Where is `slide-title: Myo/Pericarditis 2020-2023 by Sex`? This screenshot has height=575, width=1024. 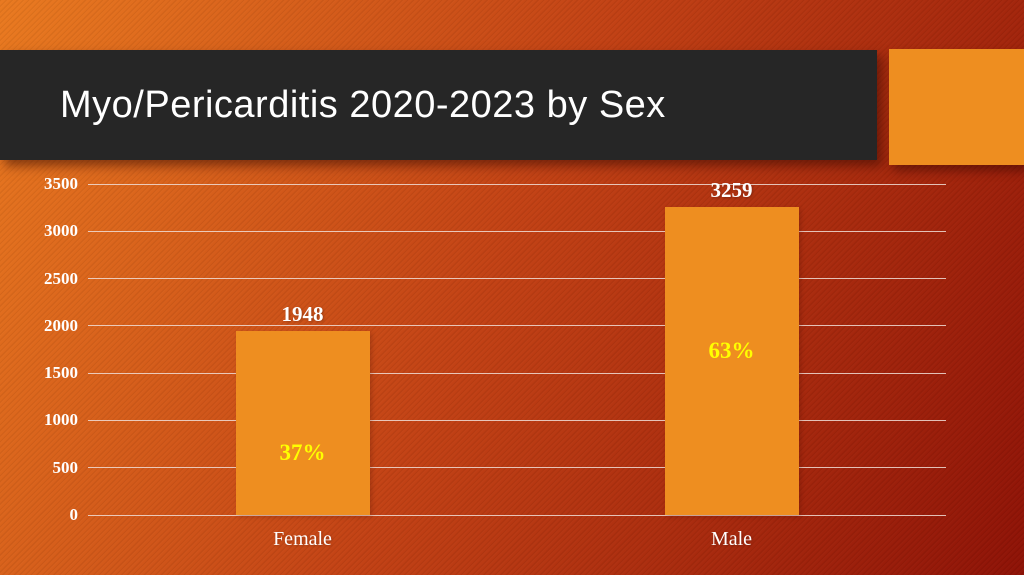
slide-title: Myo/Pericarditis 2020-2023 by Sex is located at coordinates (363, 104).